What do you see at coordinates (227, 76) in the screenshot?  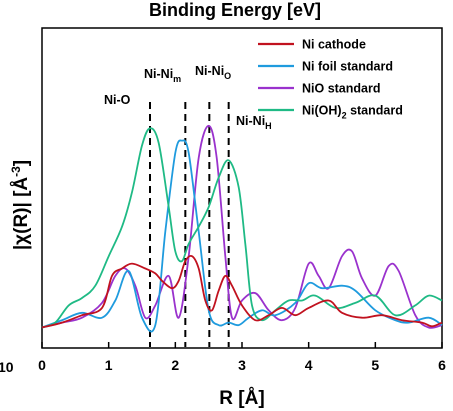 I see `peak-label-sub: O` at bounding box center [227, 76].